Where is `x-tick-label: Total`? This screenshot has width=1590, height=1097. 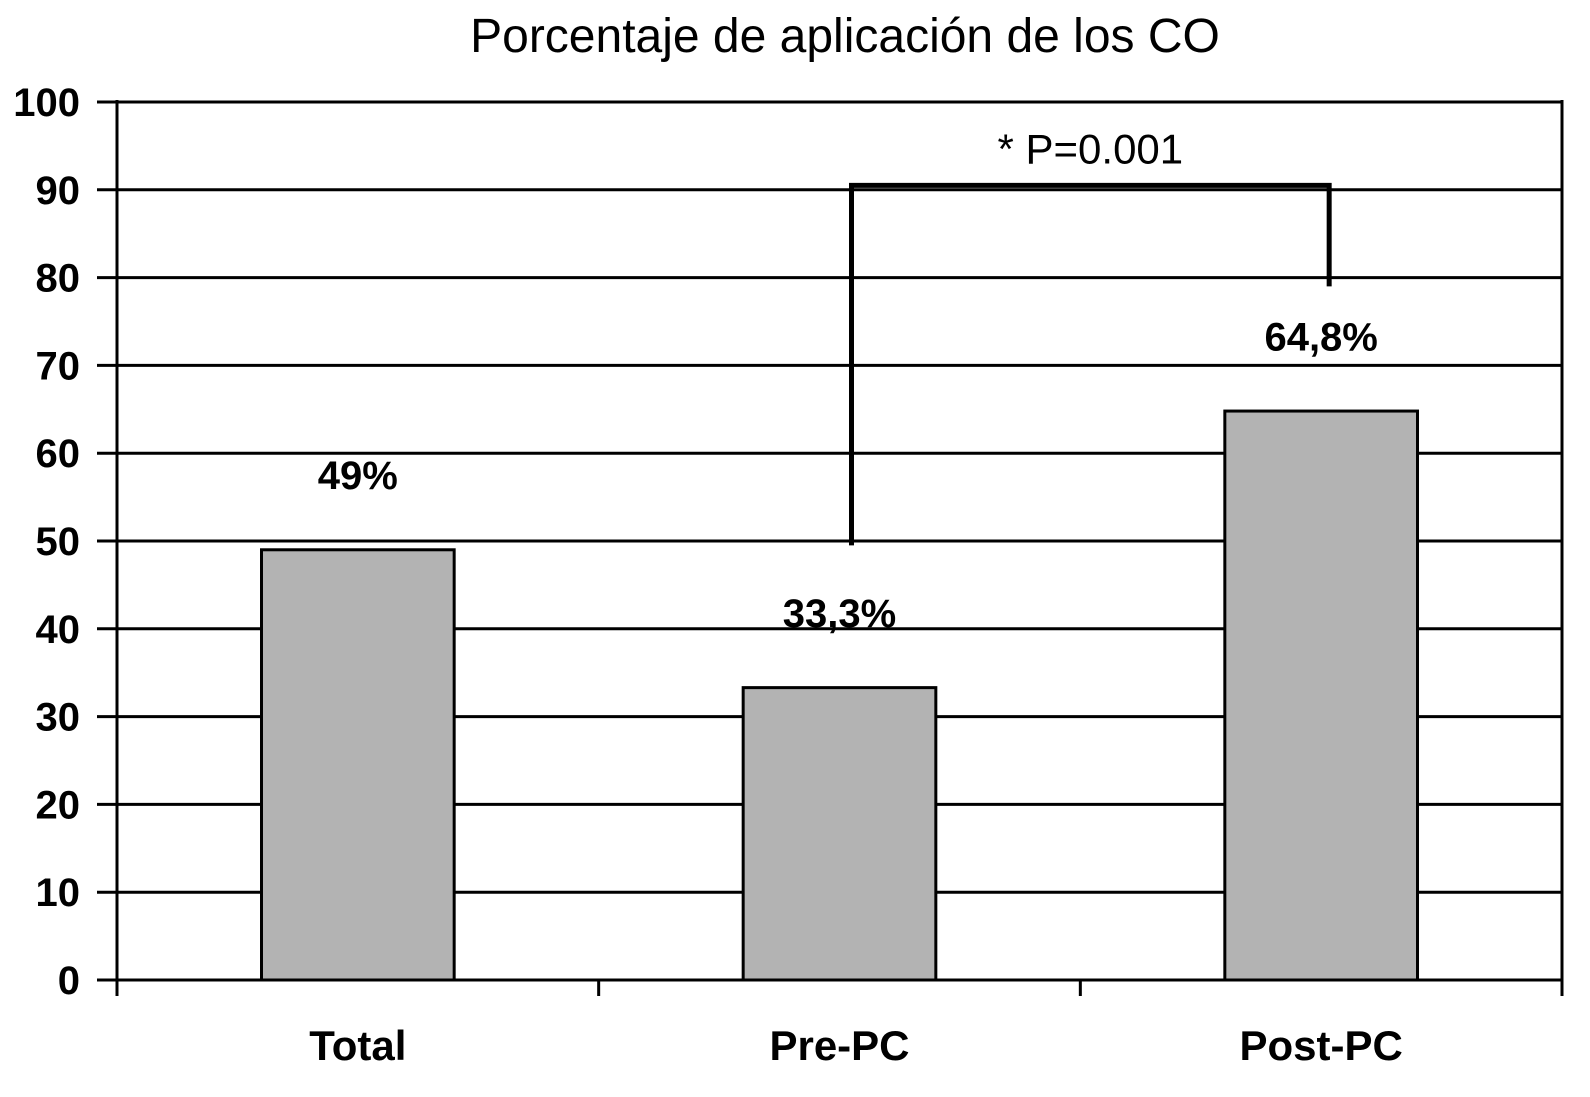
x-tick-label: Total is located at coordinates (357, 1045).